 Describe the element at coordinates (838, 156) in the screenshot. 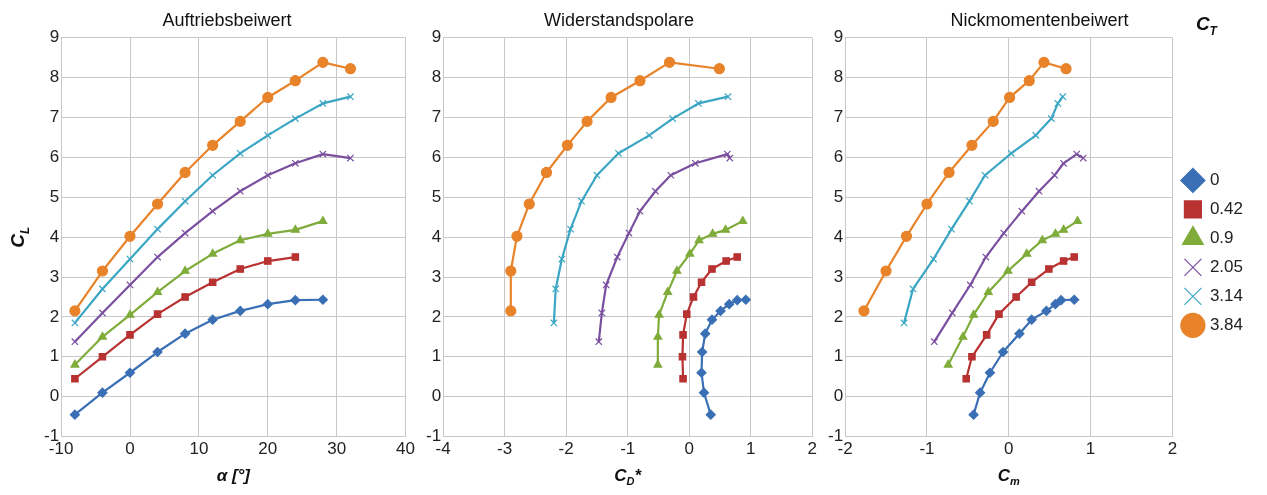

I see `y-tick-label: 6` at that location.